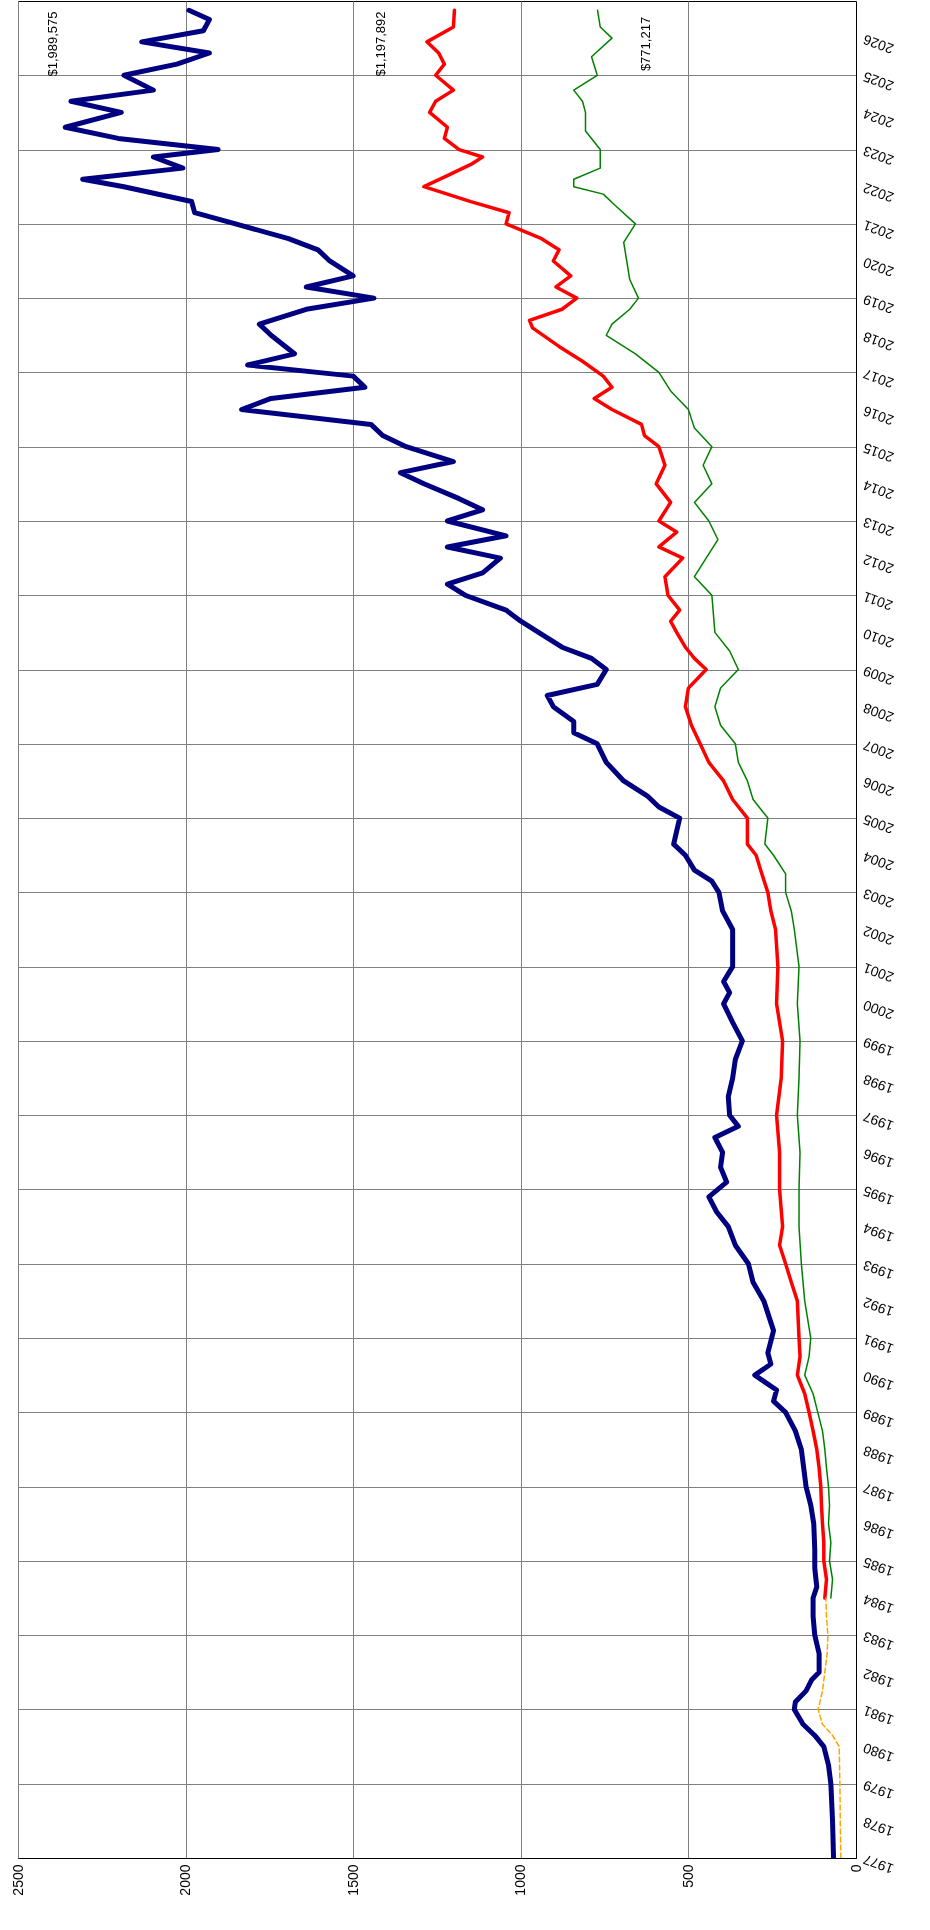 Image resolution: width=930 pixels, height=1930 pixels. What do you see at coordinates (878, 1418) in the screenshot?
I see `y-tick-label: 1989` at bounding box center [878, 1418].